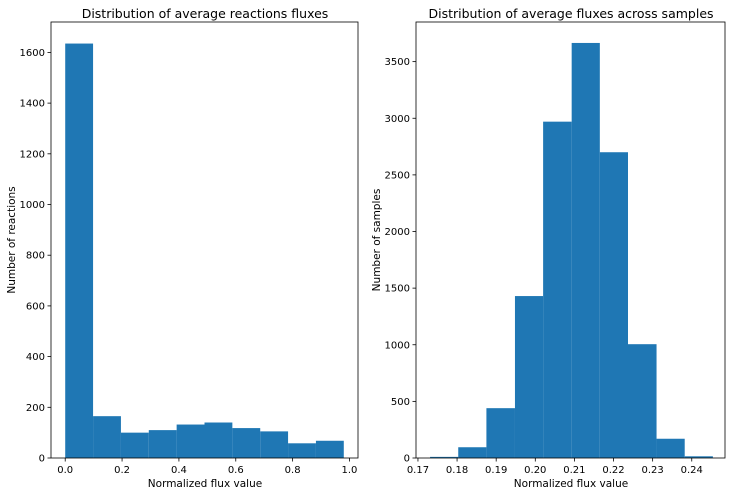 Image resolution: width=733 pixels, height=496 pixels. Describe the element at coordinates (397, 119) in the screenshot. I see `right-y-tick-label: 3000` at that location.